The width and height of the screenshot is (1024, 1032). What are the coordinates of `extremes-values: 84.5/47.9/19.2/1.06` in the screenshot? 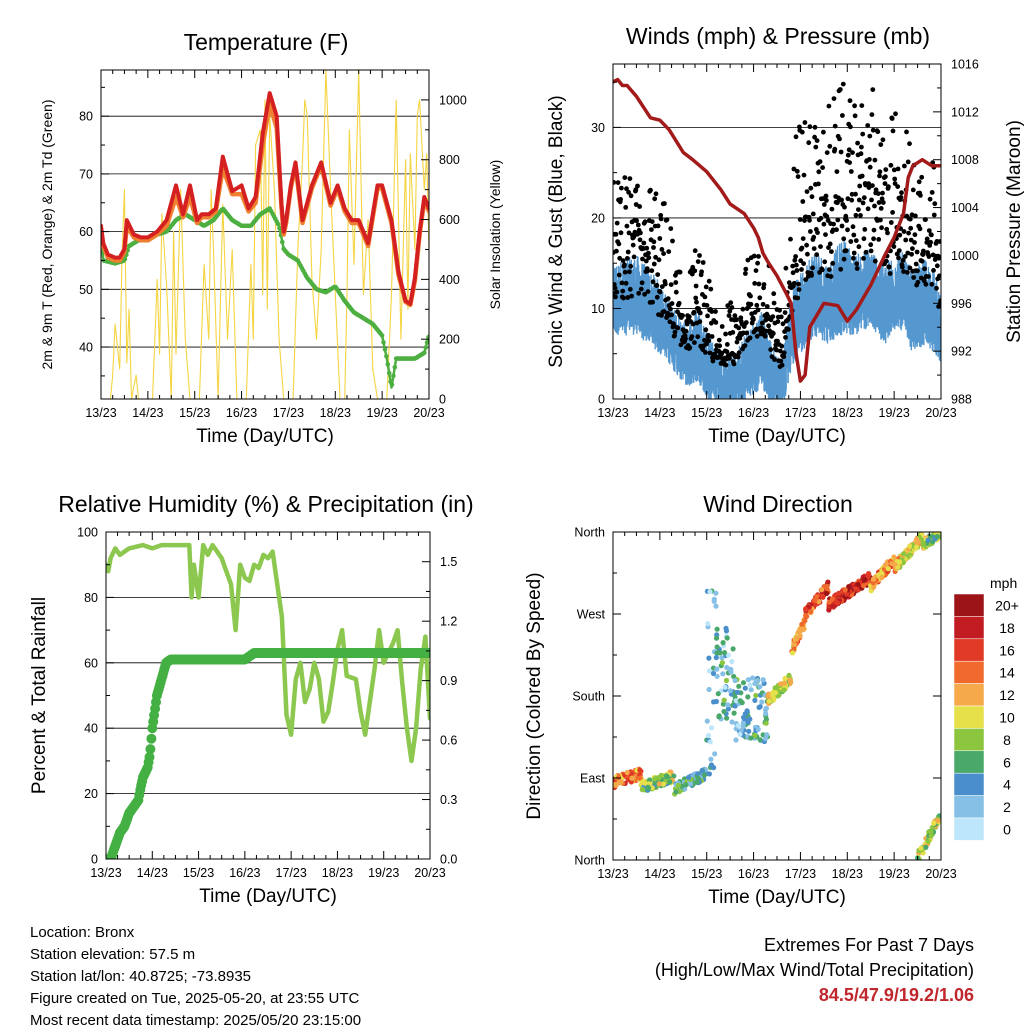 It's located at (896, 995).